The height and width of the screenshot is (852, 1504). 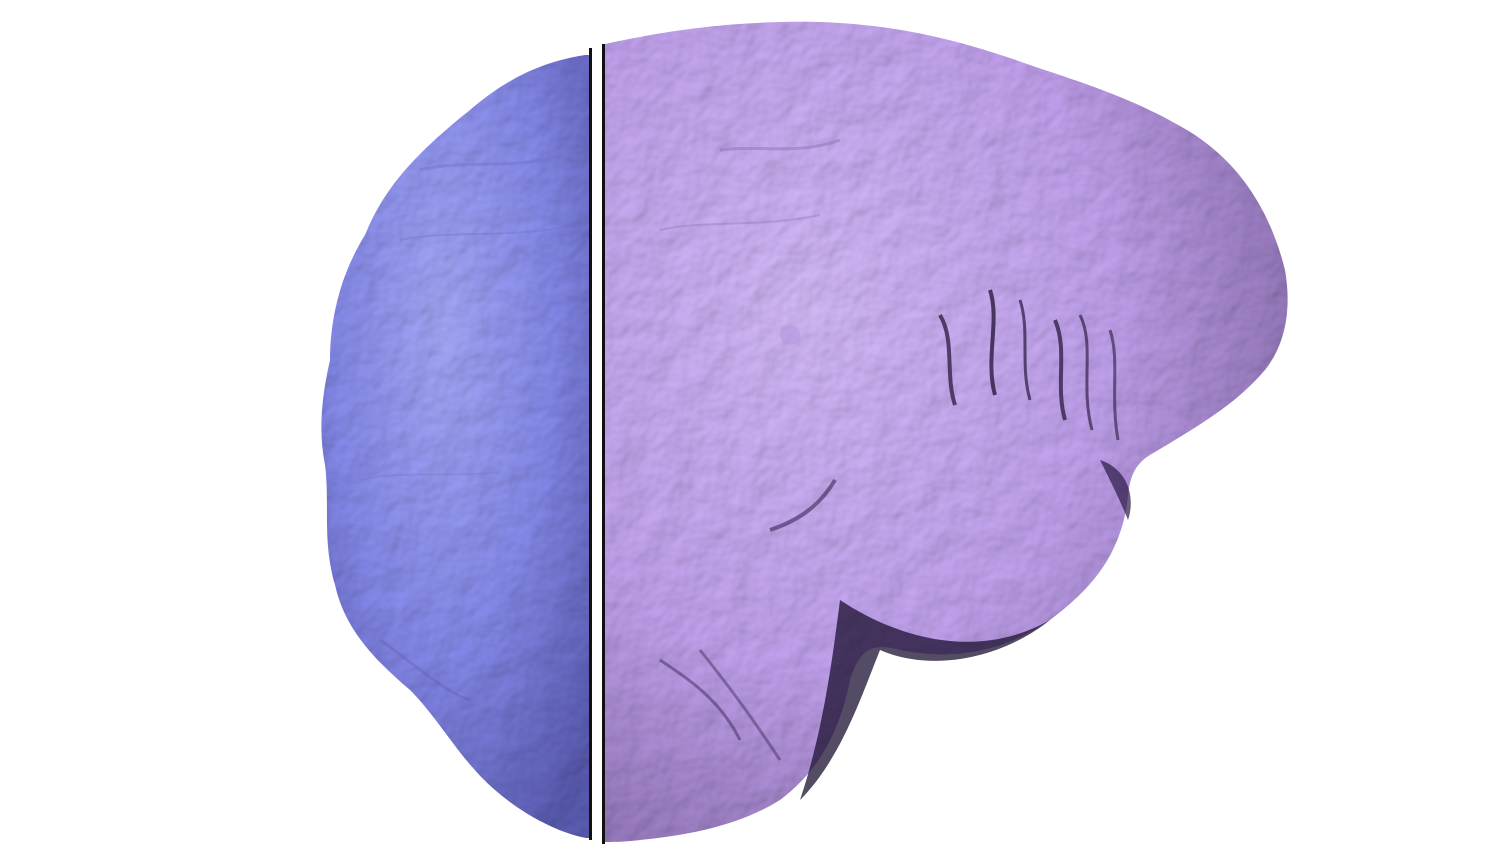 I want to click on divider-line, so click(x=590, y=444).